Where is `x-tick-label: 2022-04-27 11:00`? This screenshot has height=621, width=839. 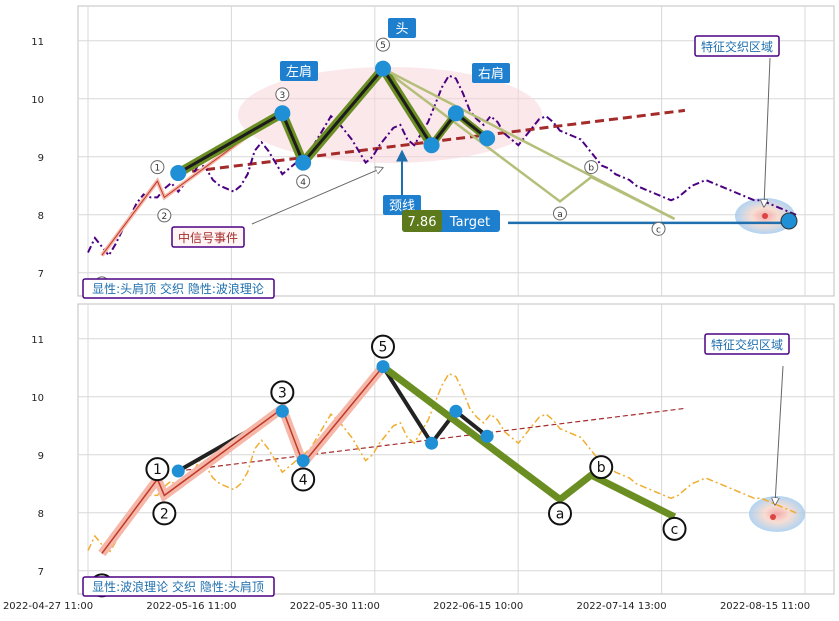 x-tick-label: 2022-04-27 11:00 is located at coordinates (48, 606).